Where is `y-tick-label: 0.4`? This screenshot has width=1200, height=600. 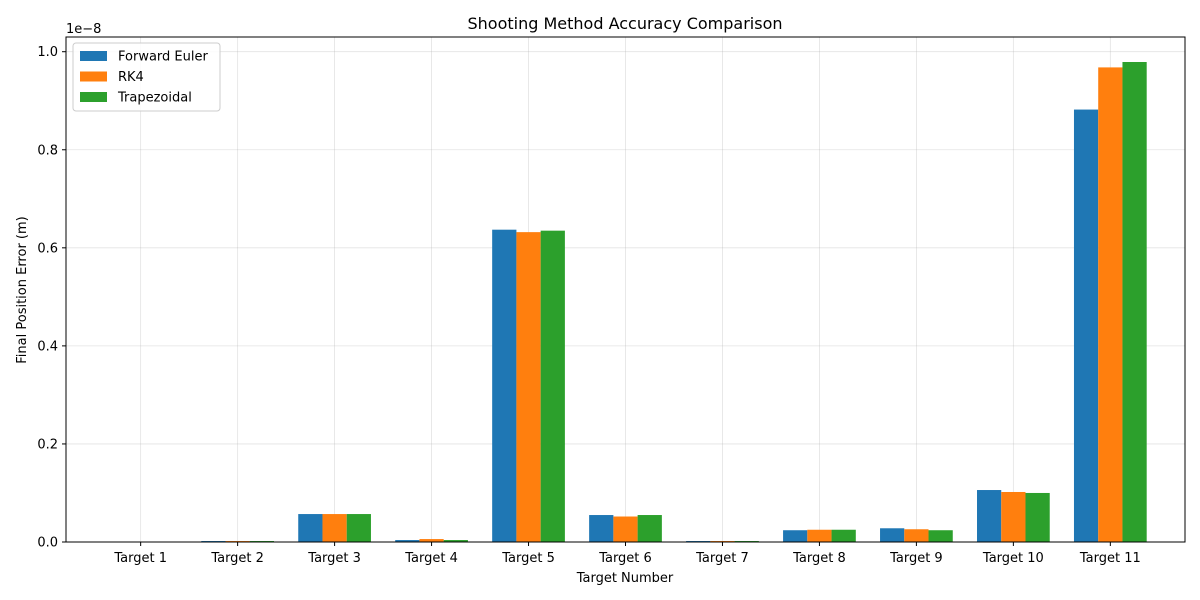 y-tick-label: 0.4 is located at coordinates (47, 346).